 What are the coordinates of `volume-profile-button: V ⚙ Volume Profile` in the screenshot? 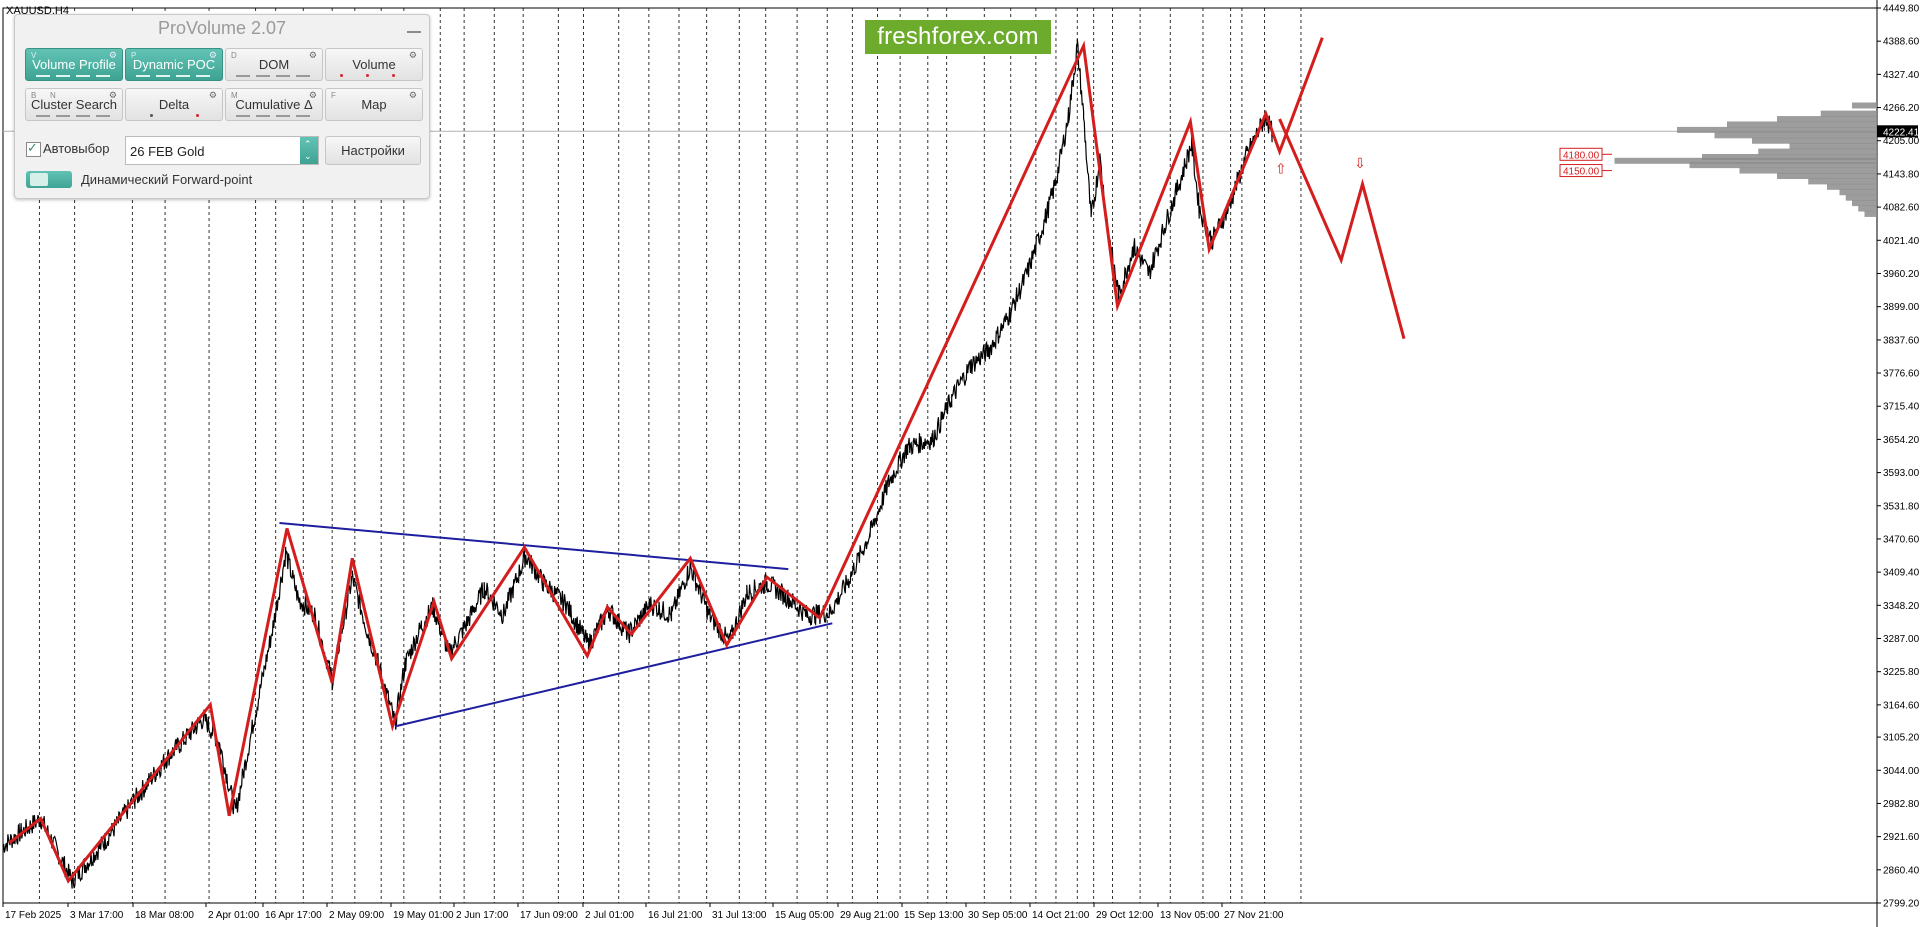 It's located at (74, 64).